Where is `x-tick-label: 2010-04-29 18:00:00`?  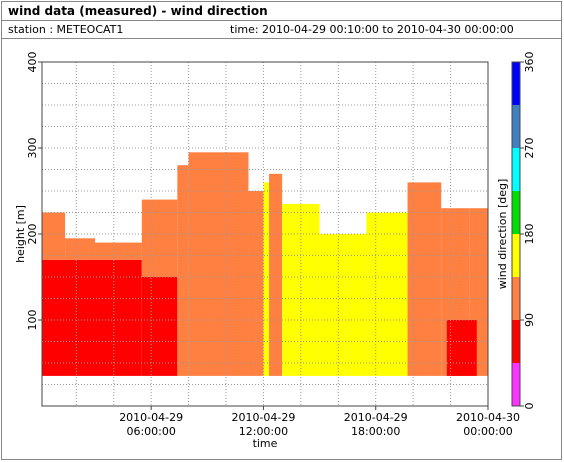
x-tick-label: 2010-04-29 18:00:00 is located at coordinates (375, 424).